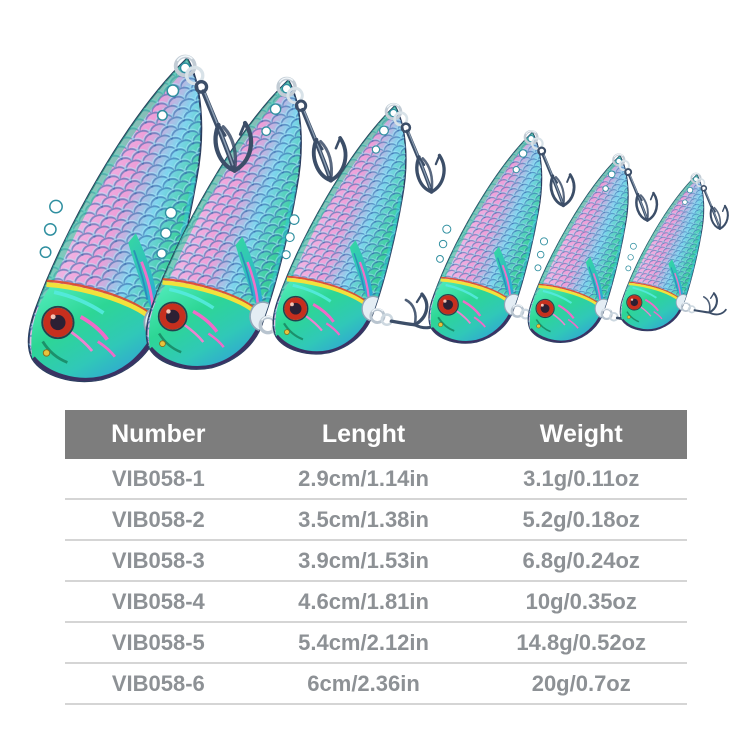 The height and width of the screenshot is (750, 750). What do you see at coordinates (581, 434) in the screenshot?
I see `col-header-weight: Weight` at bounding box center [581, 434].